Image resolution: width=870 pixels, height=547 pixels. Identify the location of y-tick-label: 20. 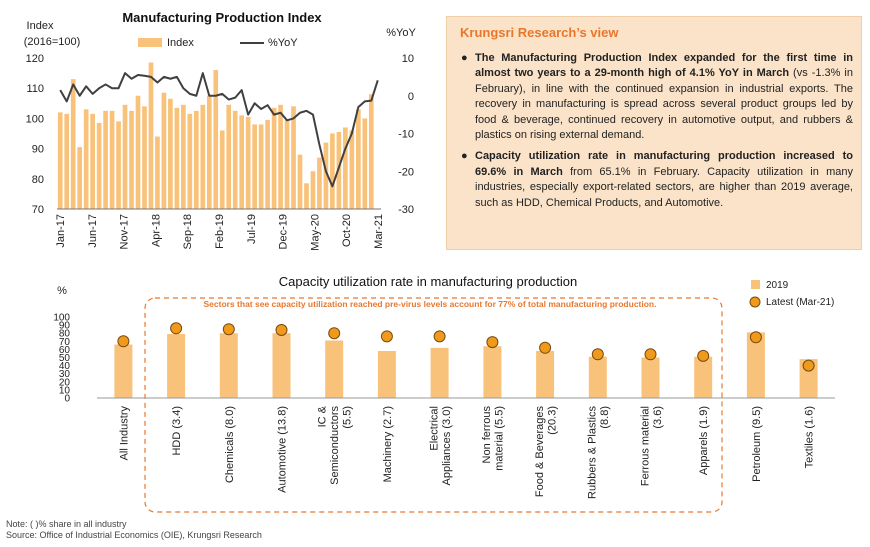
(65, 382).